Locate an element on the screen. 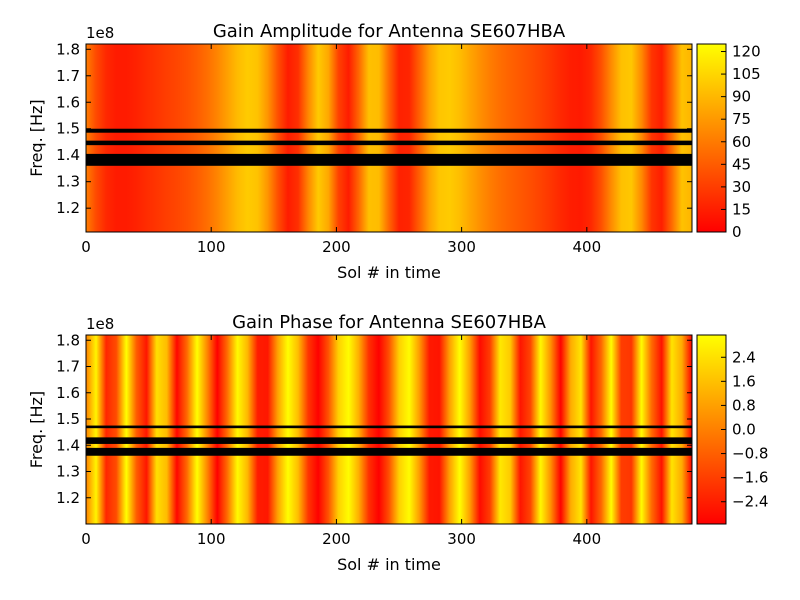 This screenshot has height=600, width=800. colorbar-tick-label: −1.6 is located at coordinates (750, 478).